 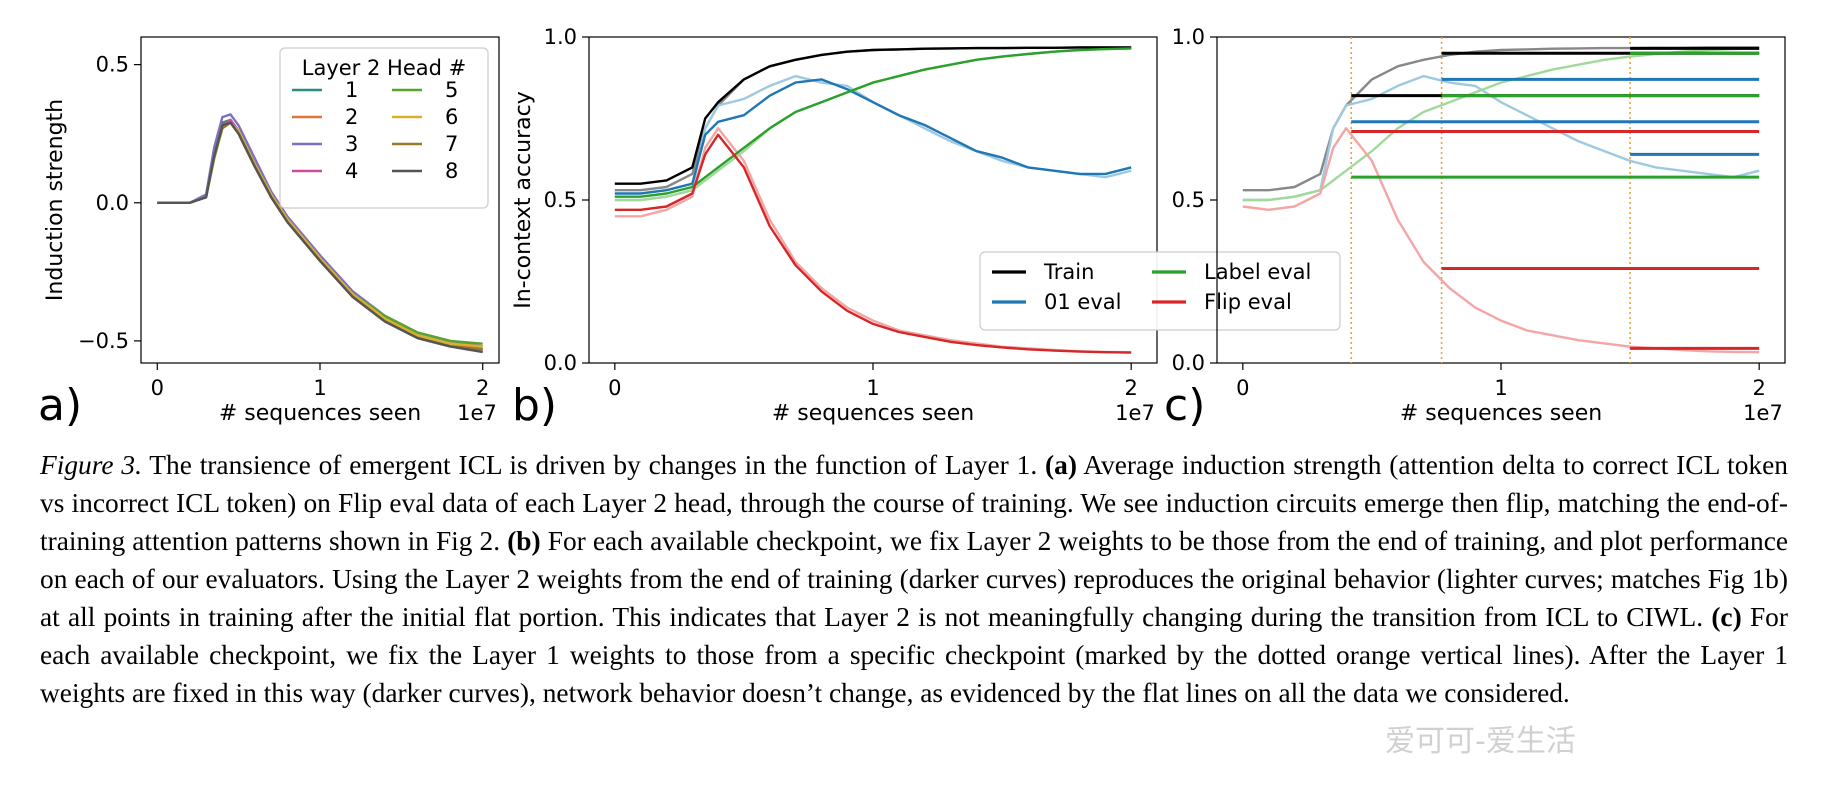 What do you see at coordinates (157, 388) in the screenshot?
I see `panel-a-xtick-label-0: 0` at bounding box center [157, 388].